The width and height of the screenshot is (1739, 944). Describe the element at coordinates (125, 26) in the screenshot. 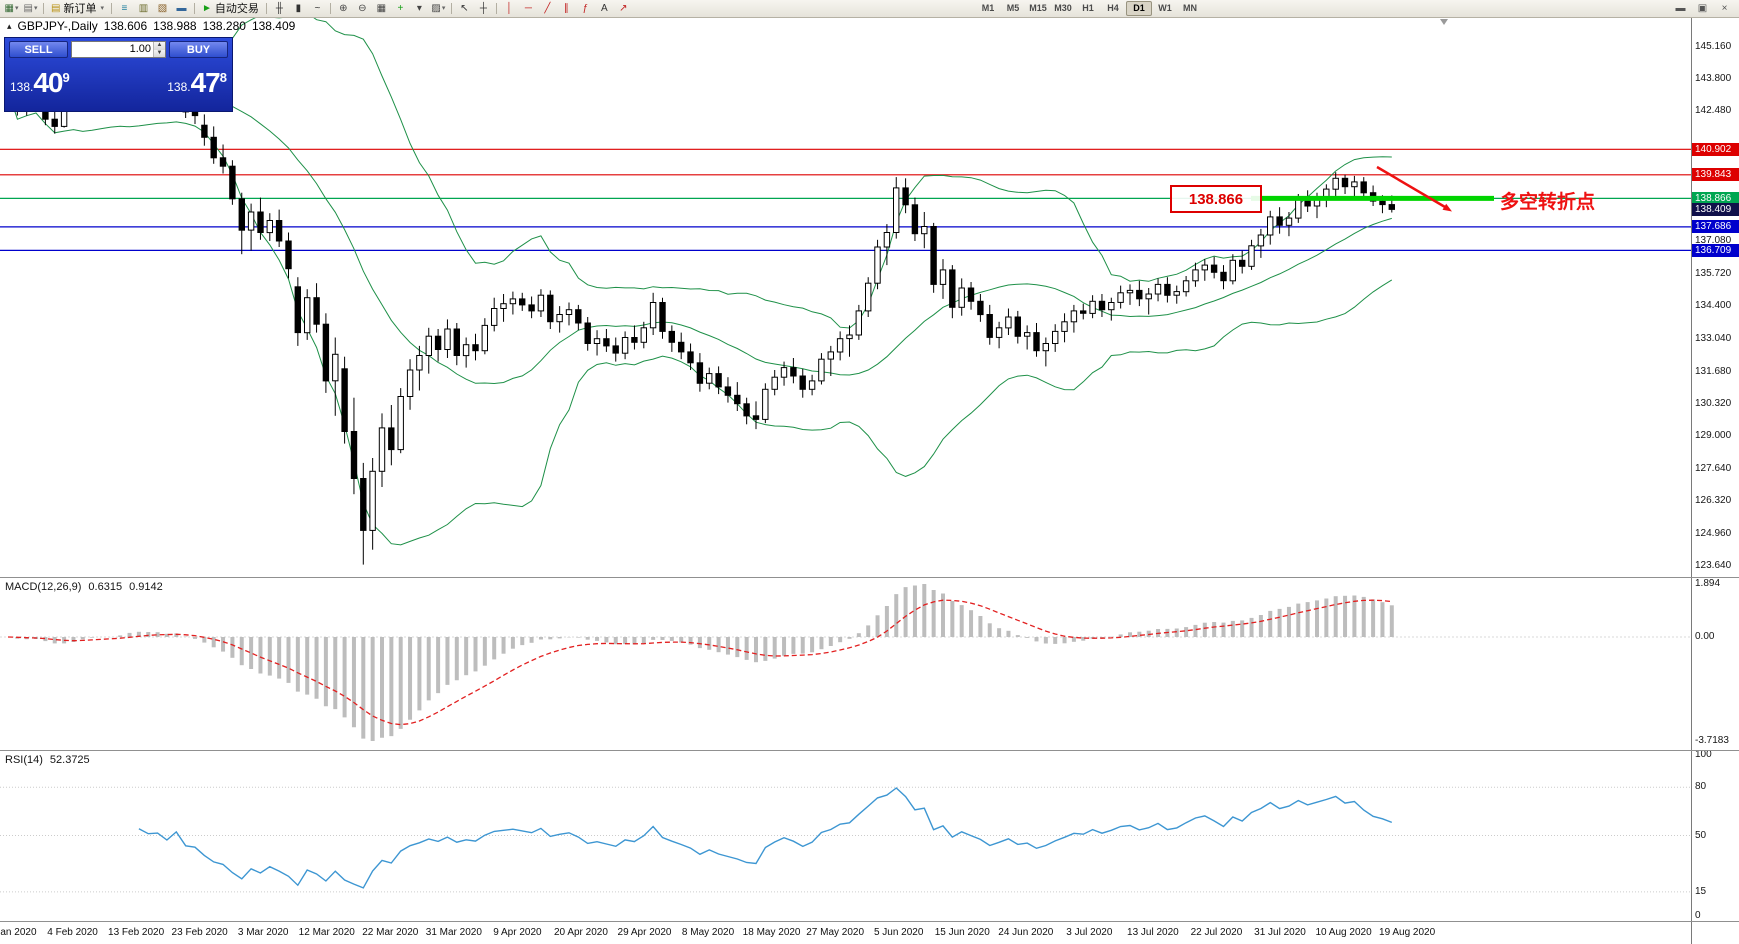

I see `open-value: 138.606` at that location.